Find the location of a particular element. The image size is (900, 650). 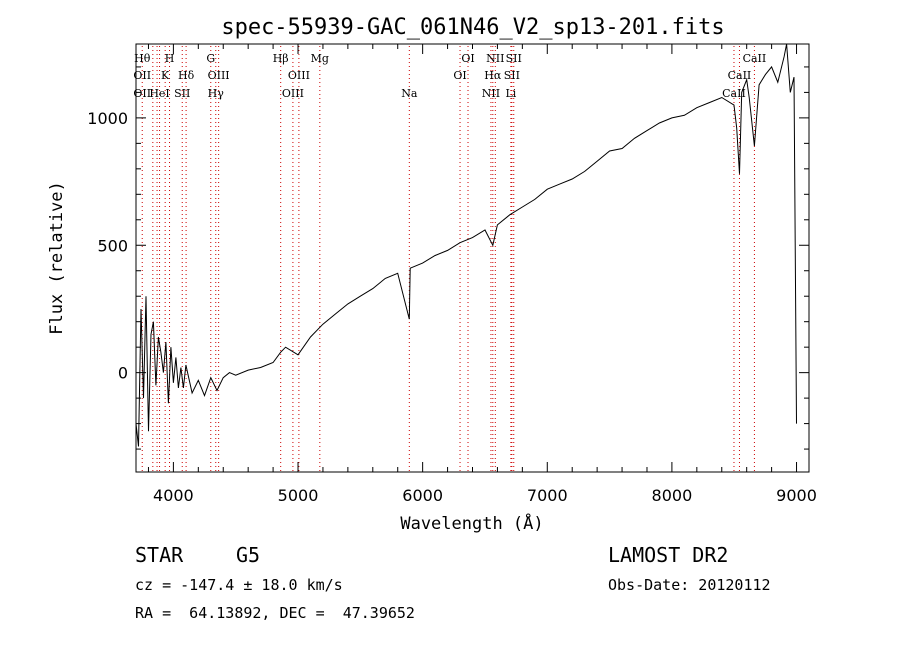

object-class: STAR is located at coordinates (159, 555).